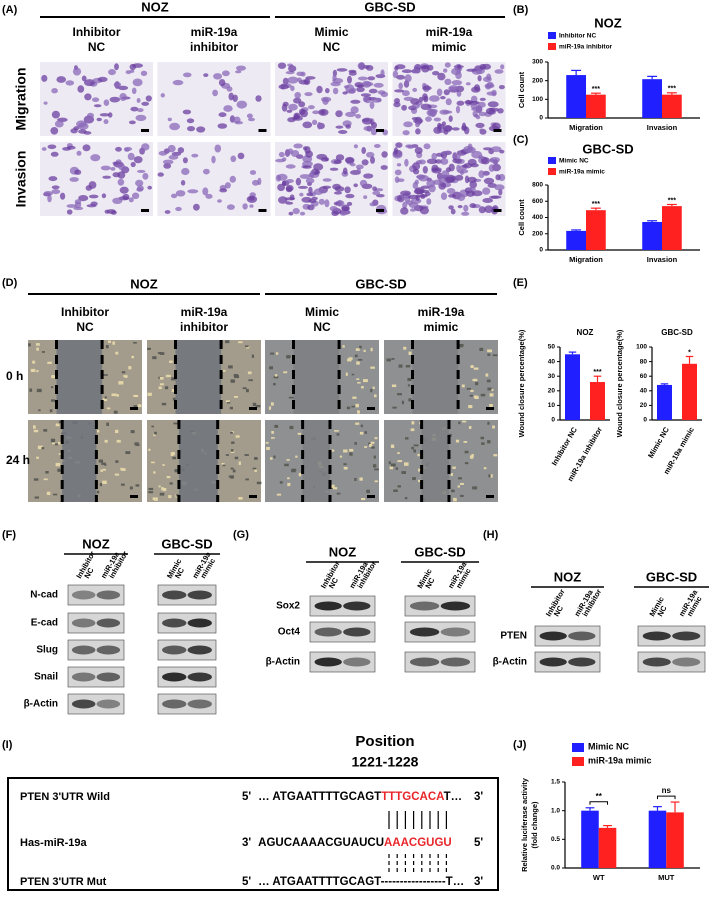 The height and width of the screenshot is (899, 709). What do you see at coordinates (586, 127) in the screenshot?
I see `x-tick-label: Migration` at bounding box center [586, 127].